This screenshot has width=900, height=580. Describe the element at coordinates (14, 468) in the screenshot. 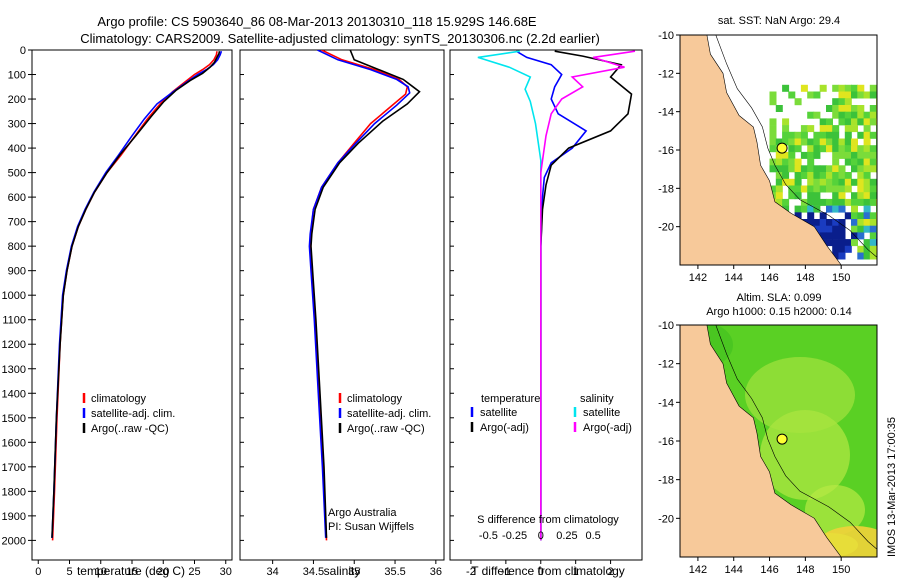

I see `depth-tick-label: 1700` at that location.